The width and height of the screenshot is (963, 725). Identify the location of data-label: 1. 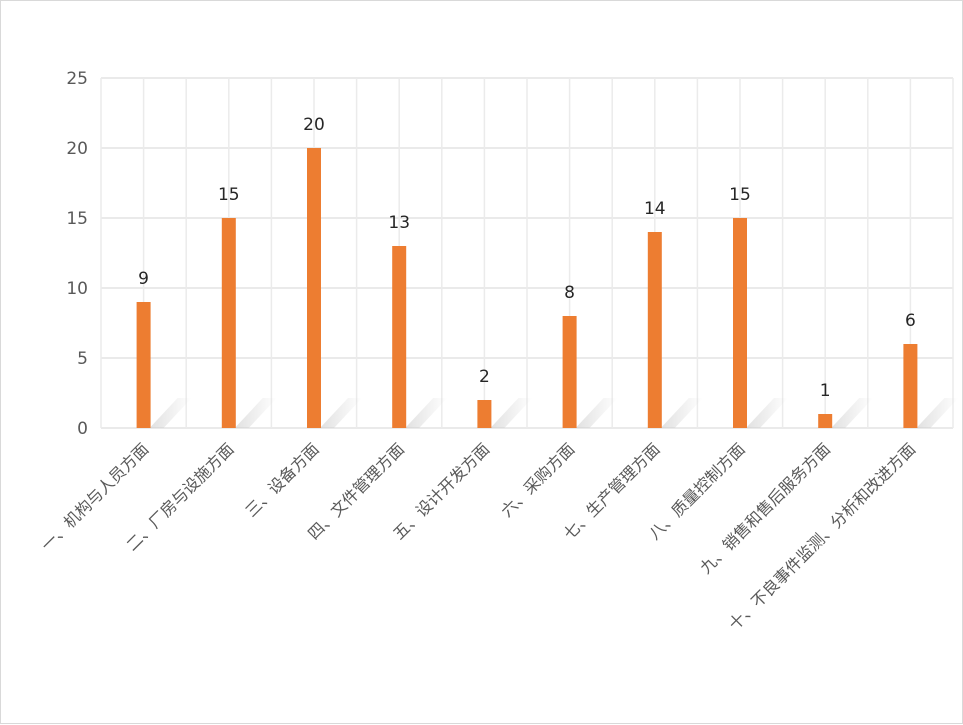
(825, 391).